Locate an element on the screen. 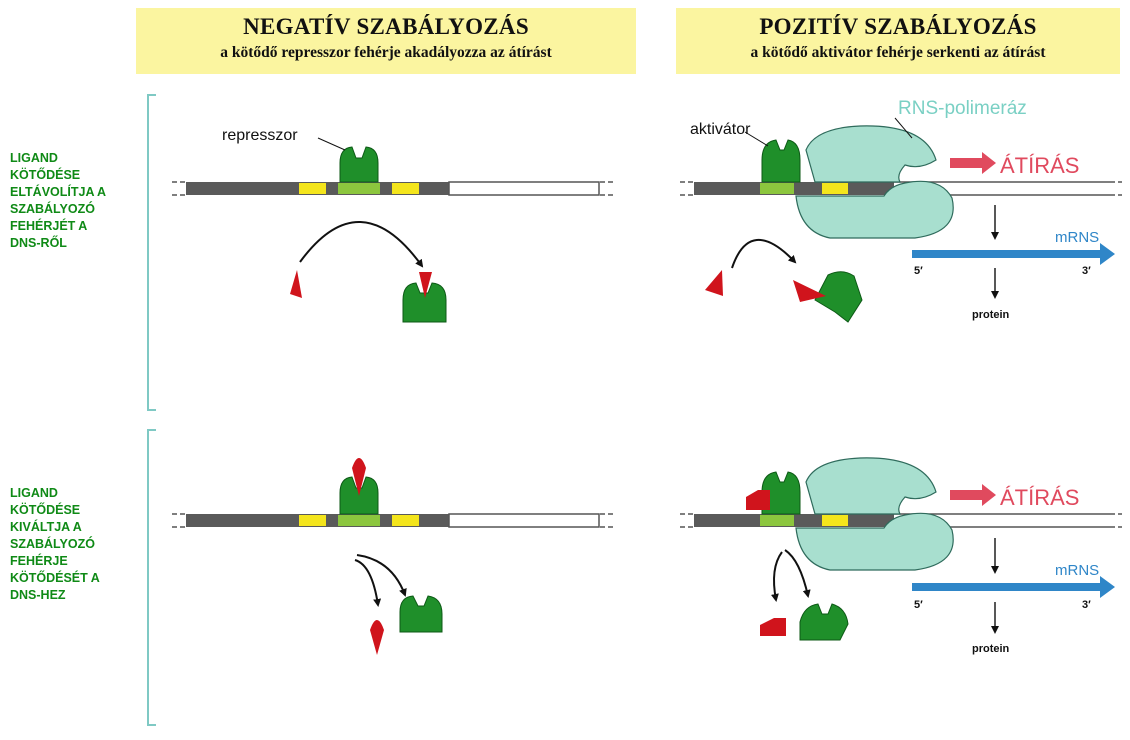 The image size is (1130, 740). repressor-pointer is located at coordinates (331, 144).